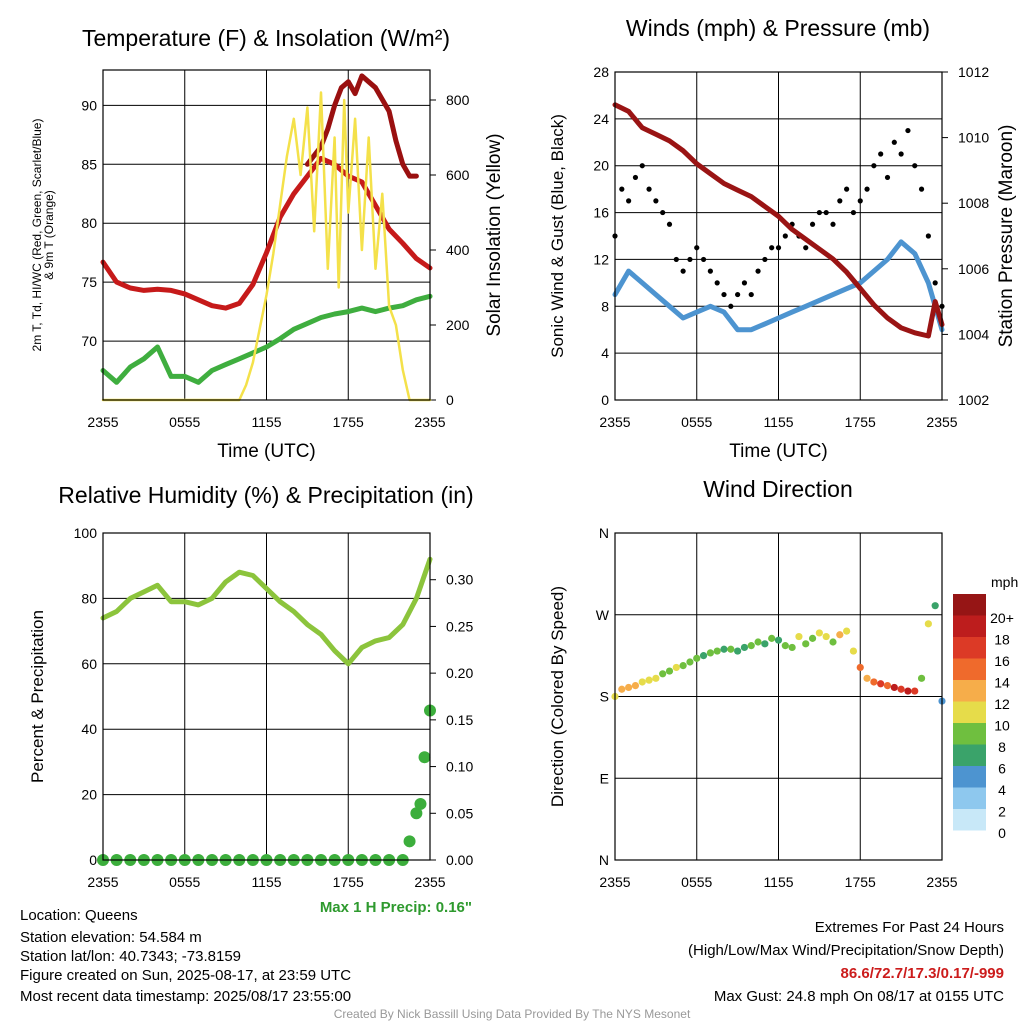  Describe the element at coordinates (778, 696) in the screenshot. I see `wind_direction-plot-frame` at that location.